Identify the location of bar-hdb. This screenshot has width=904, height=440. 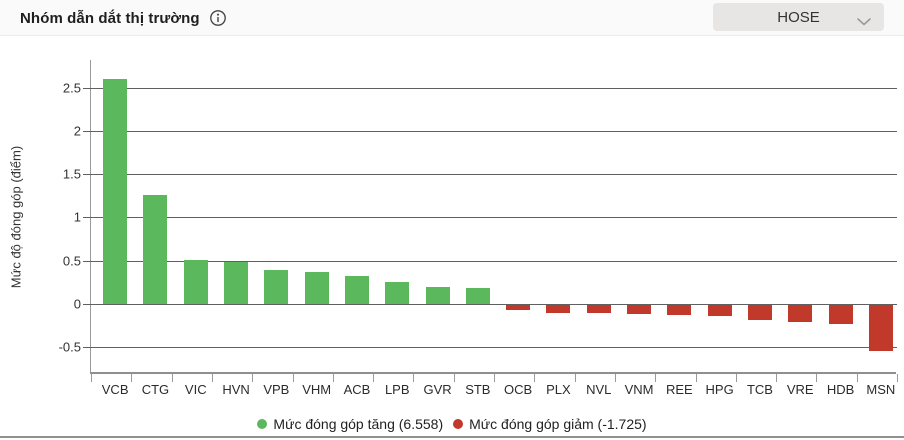
(840, 314).